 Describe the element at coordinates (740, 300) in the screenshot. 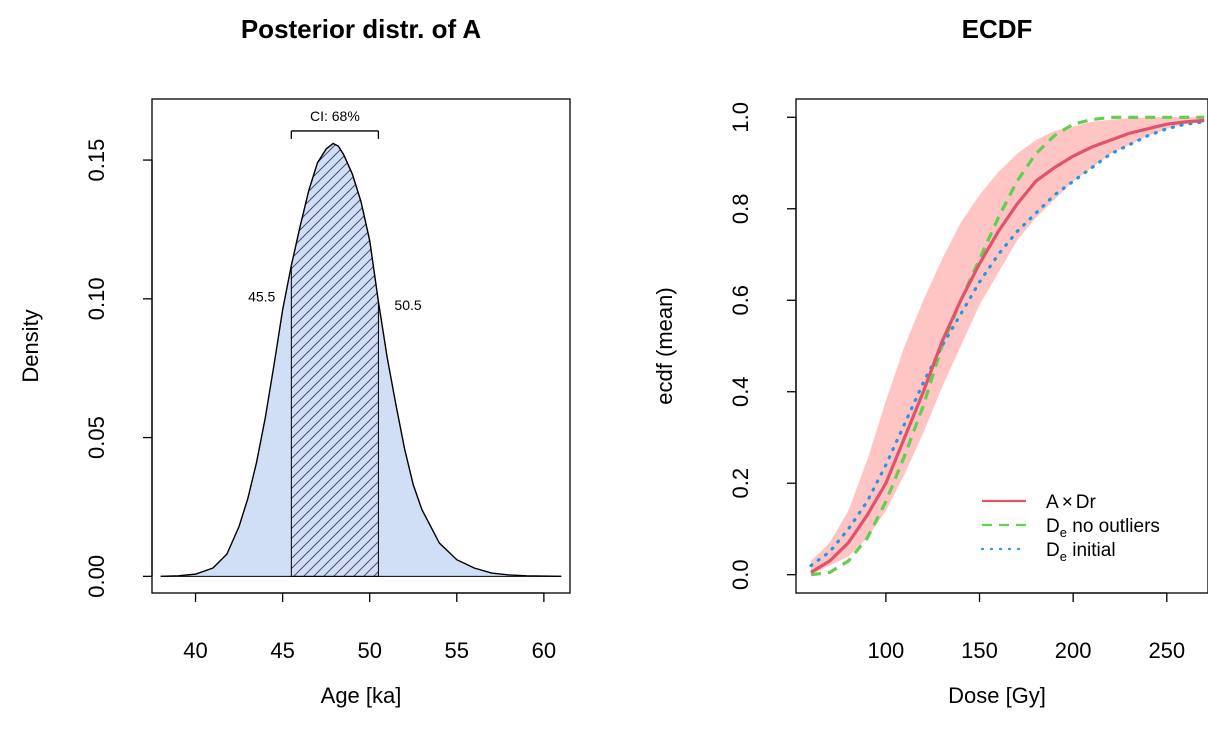

I see `y-tick-label: 0.6` at that location.